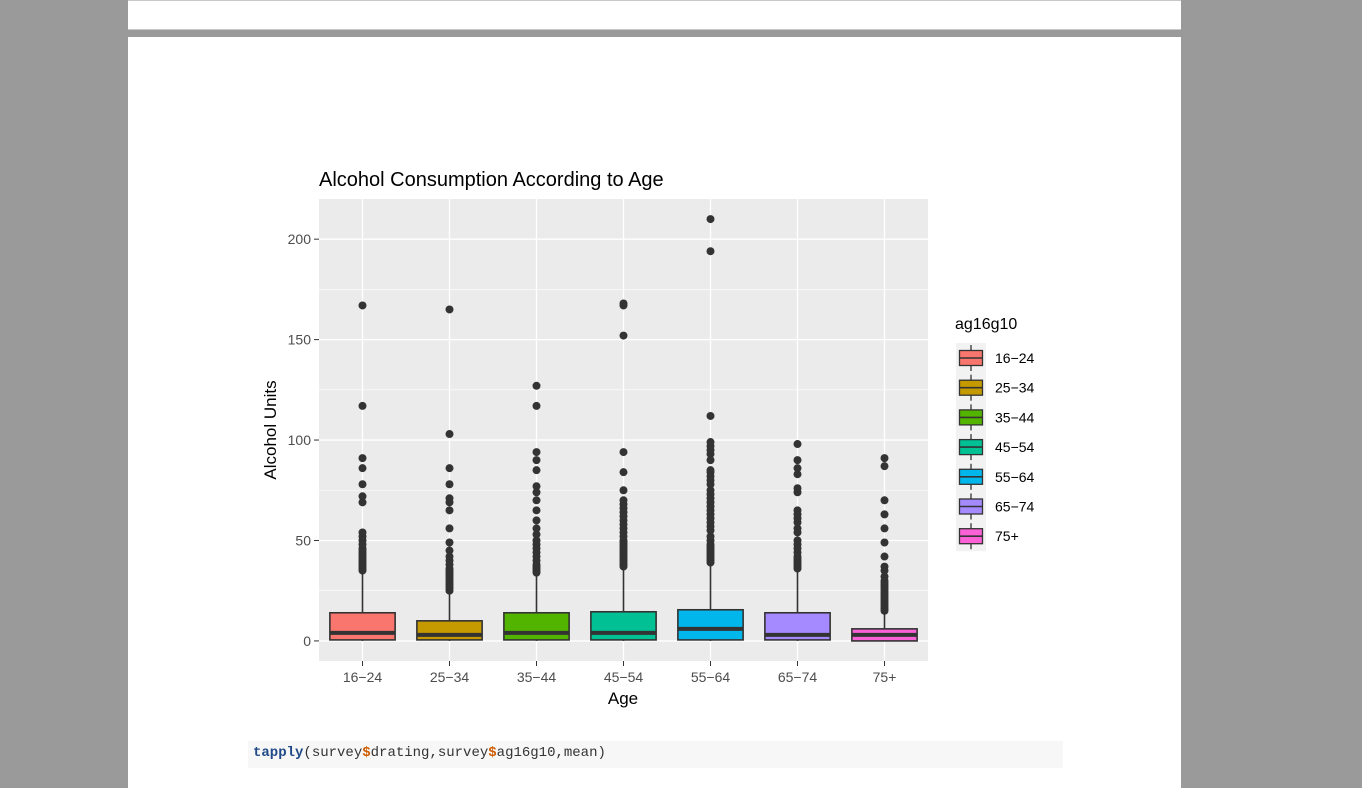 The height and width of the screenshot is (788, 1362). What do you see at coordinates (798, 677) in the screenshot?
I see `x-tick-label: 65−74` at bounding box center [798, 677].